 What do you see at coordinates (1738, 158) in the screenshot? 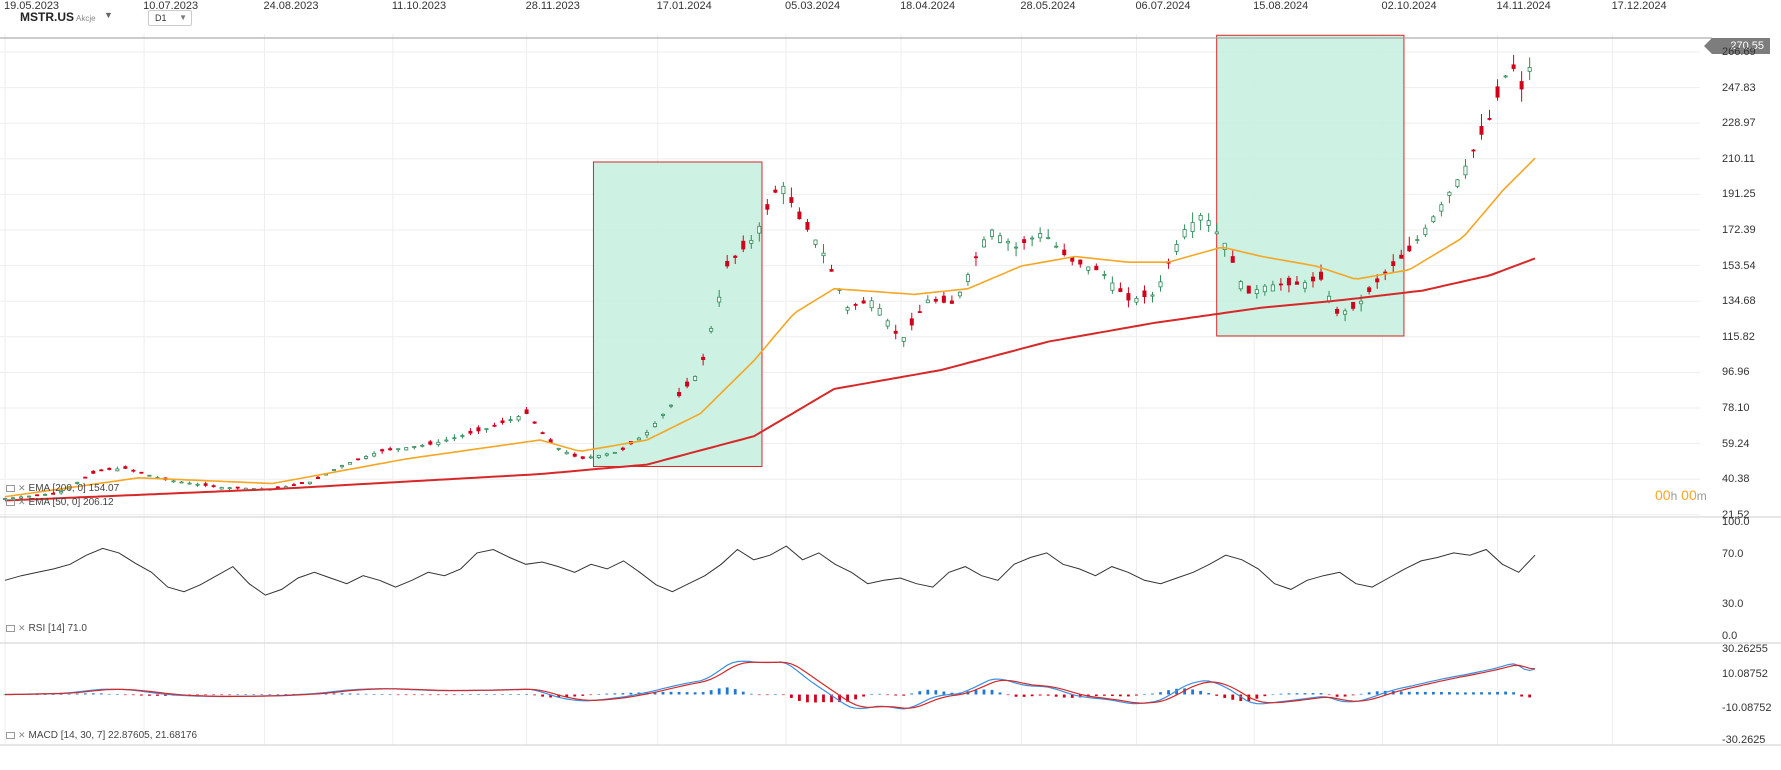
I see `y-tick-label: 210.11` at bounding box center [1738, 158].